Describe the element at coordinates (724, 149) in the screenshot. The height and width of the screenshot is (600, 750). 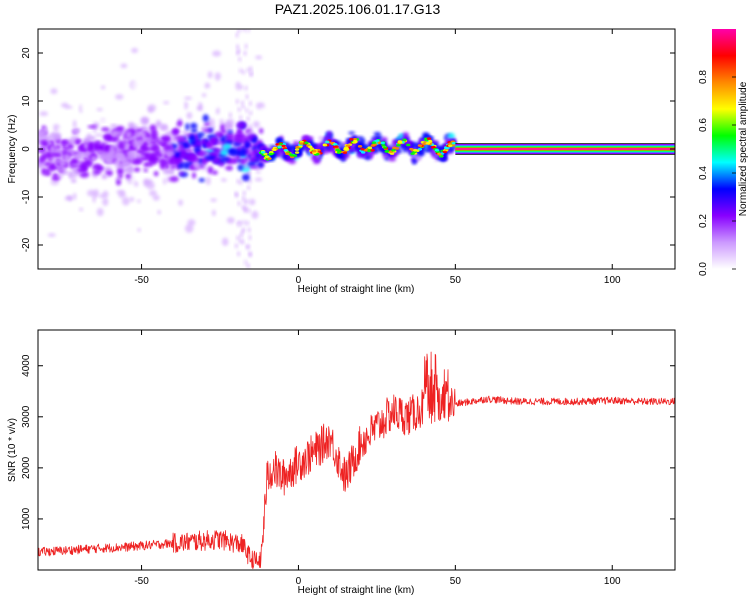
I see `colorbar-gradient` at that location.